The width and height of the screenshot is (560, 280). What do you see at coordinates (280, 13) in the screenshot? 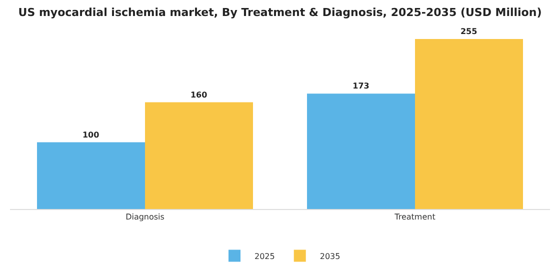
I see `chart-title: US myocardial ischemia market, By Treatment & Diagnosis, 2025-2035 (USD Million)` at bounding box center [280, 13].